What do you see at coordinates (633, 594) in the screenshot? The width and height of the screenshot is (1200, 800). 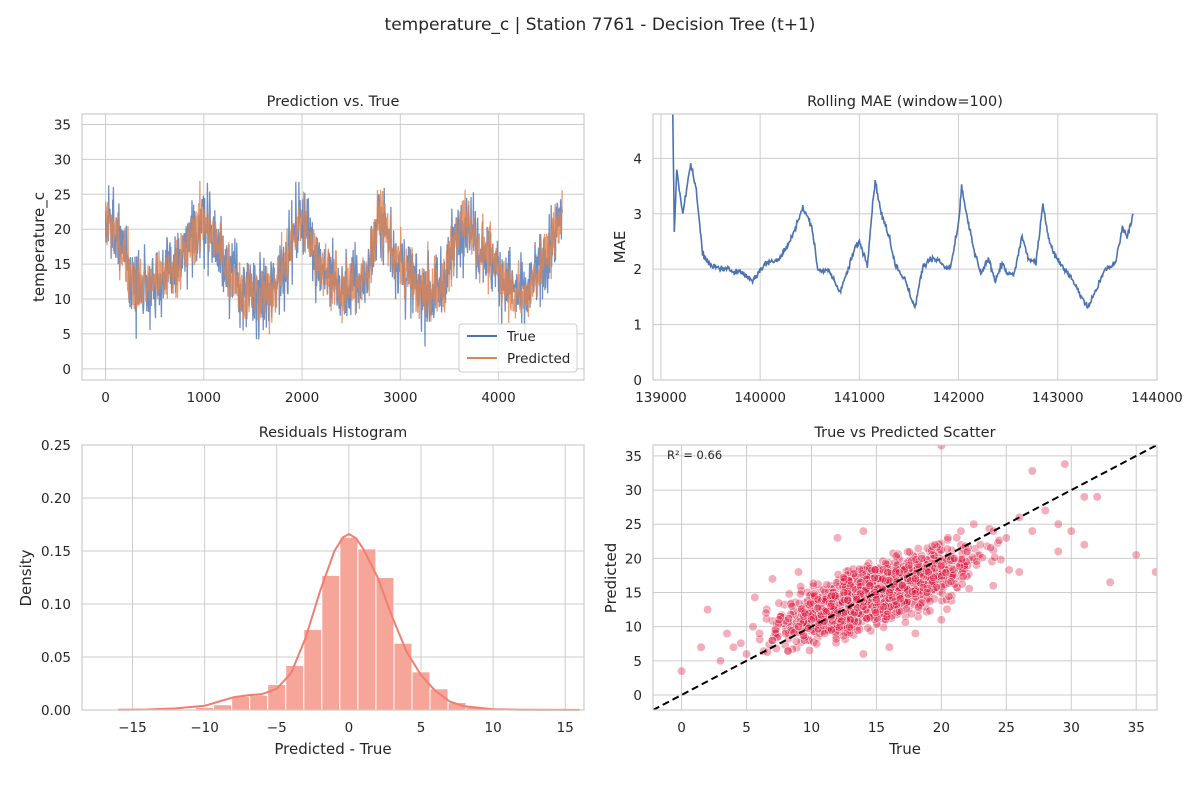 I see `y-tick-label: 15` at bounding box center [633, 594].